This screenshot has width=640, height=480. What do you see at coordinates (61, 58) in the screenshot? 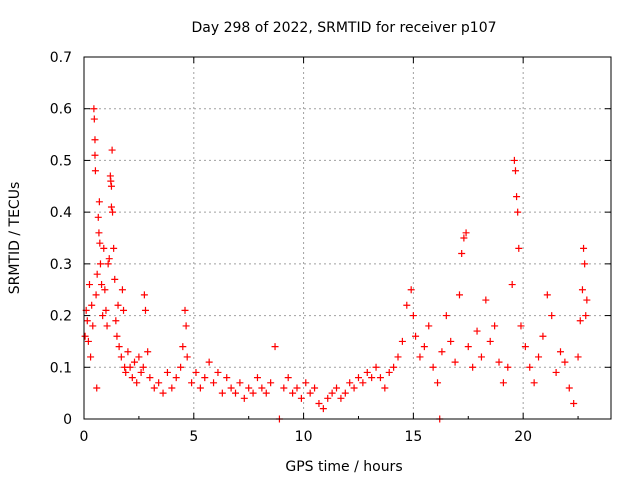
I see `y-tick-label: 0.7` at bounding box center [61, 58].